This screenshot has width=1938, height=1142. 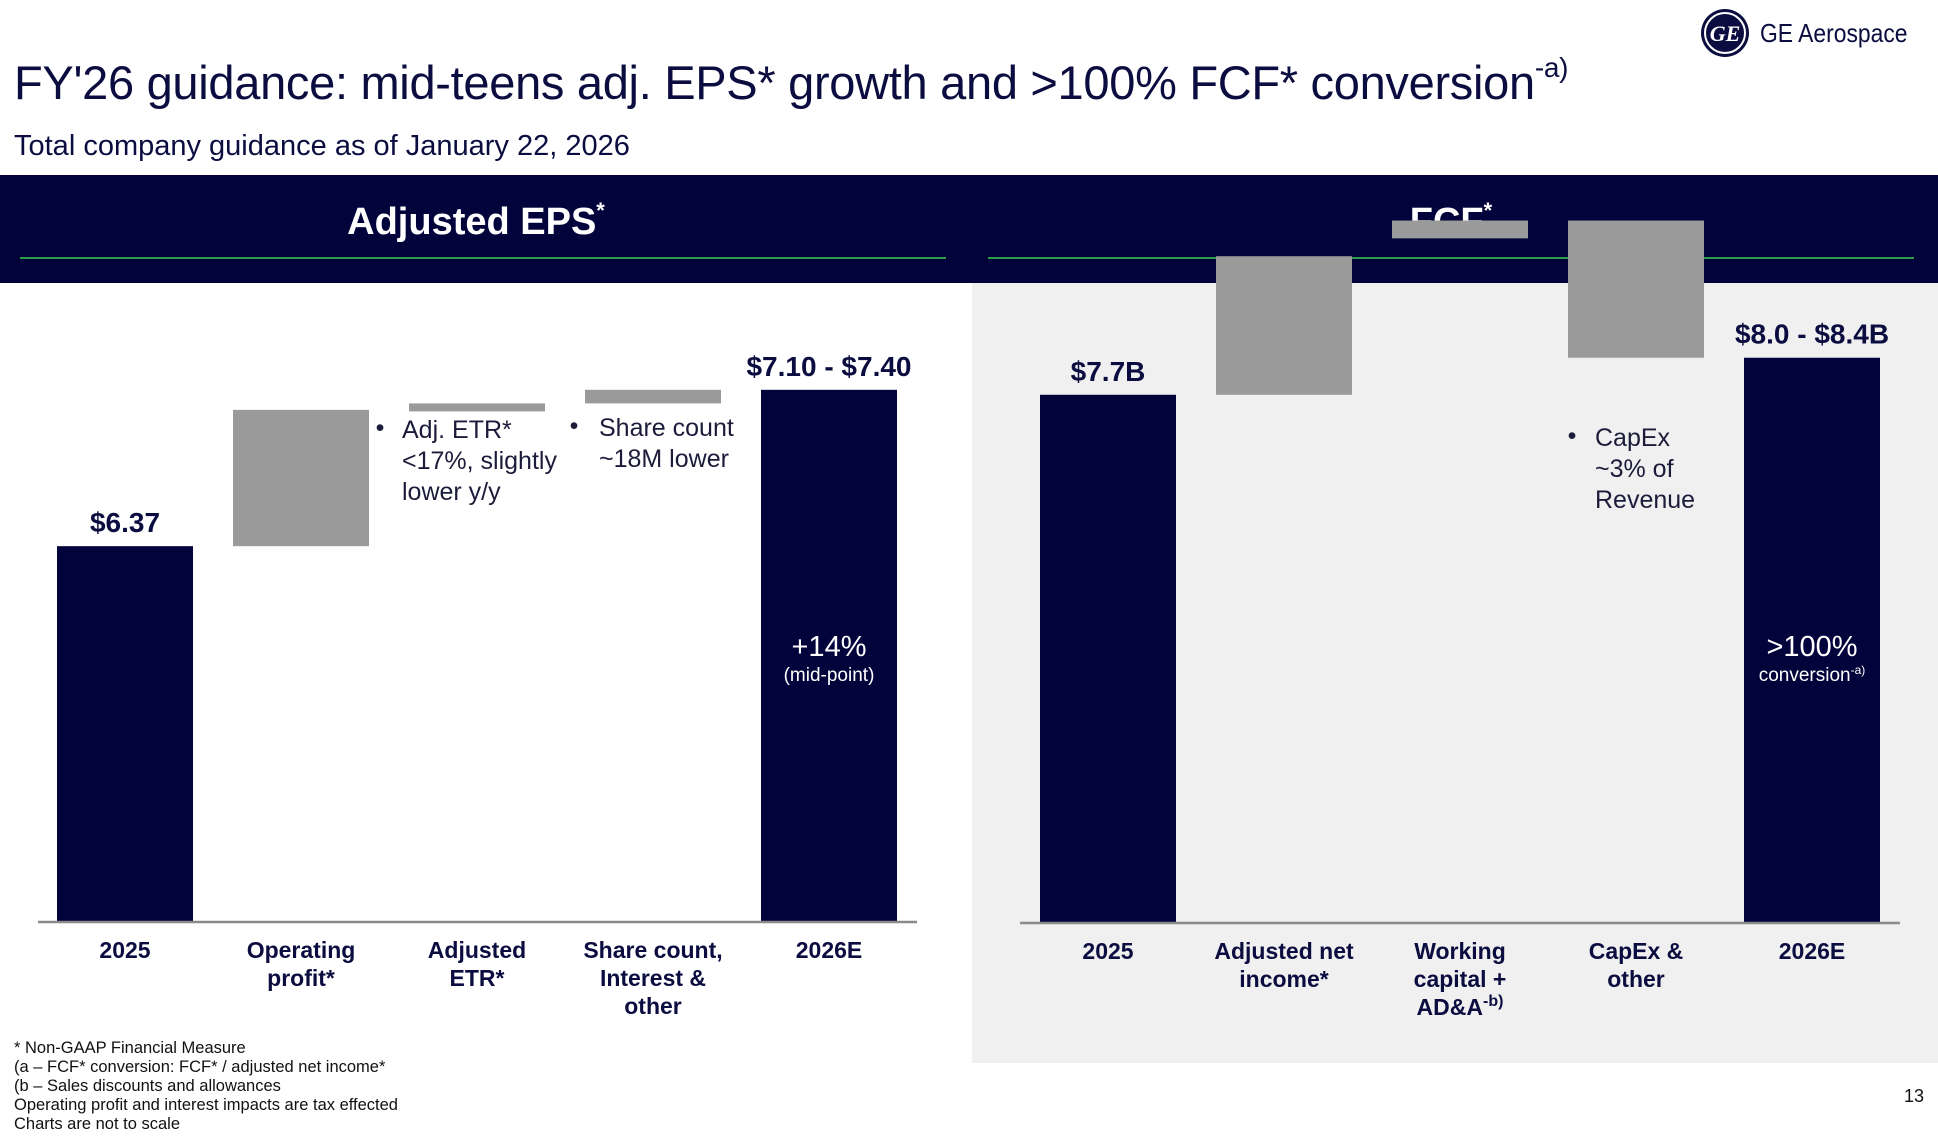 What do you see at coordinates (1108, 371) in the screenshot?
I see `bar-value-label: $7.7B` at bounding box center [1108, 371].